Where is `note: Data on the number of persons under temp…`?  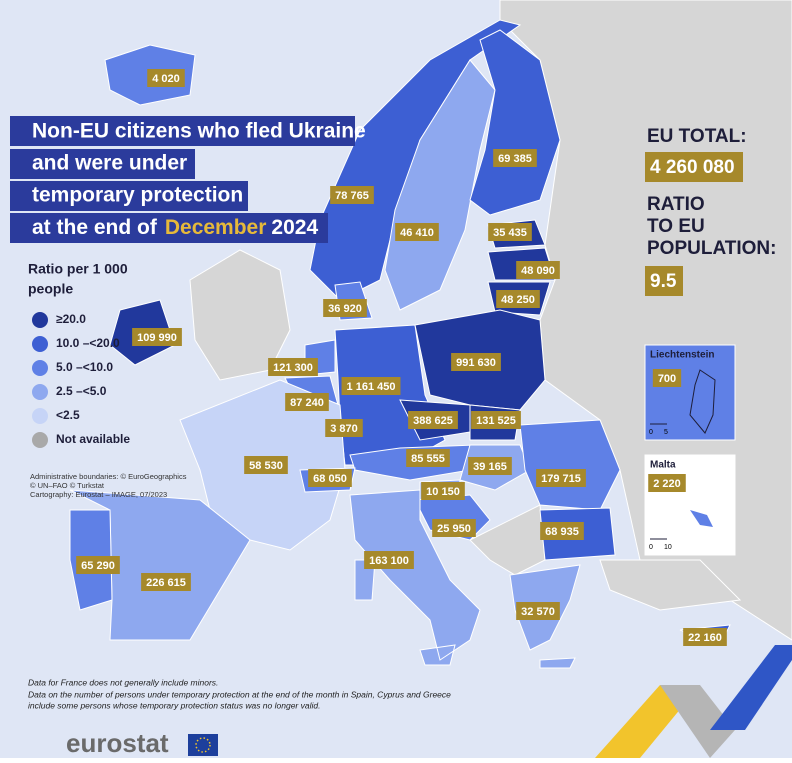
note: Data on the number of persons under temp… is located at coordinates (239, 694).